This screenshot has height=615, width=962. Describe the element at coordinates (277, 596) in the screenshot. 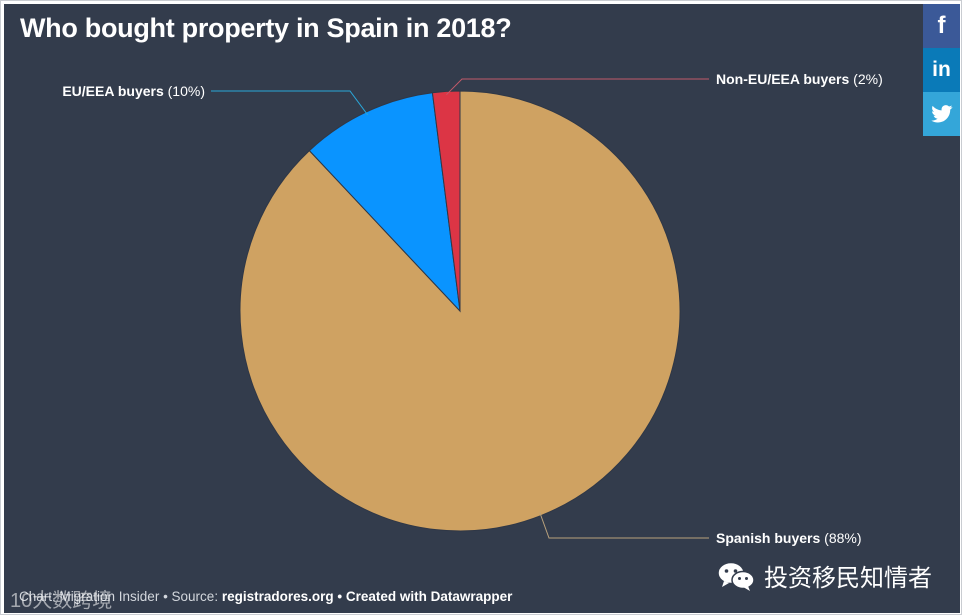

I see `footer-source-link: registradores.org` at that location.